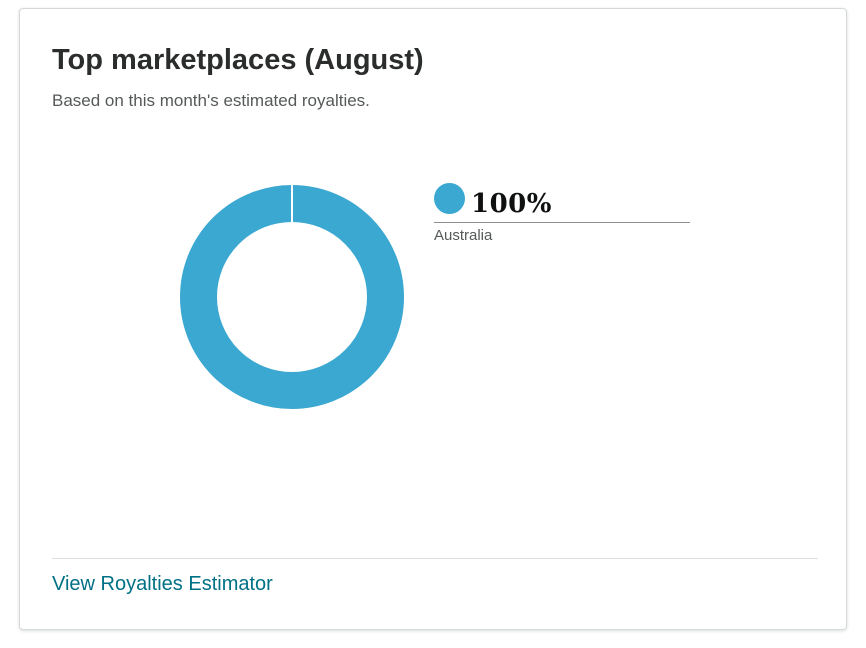 The height and width of the screenshot is (648, 866). What do you see at coordinates (511, 204) in the screenshot?
I see `legend-value: 100%` at bounding box center [511, 204].